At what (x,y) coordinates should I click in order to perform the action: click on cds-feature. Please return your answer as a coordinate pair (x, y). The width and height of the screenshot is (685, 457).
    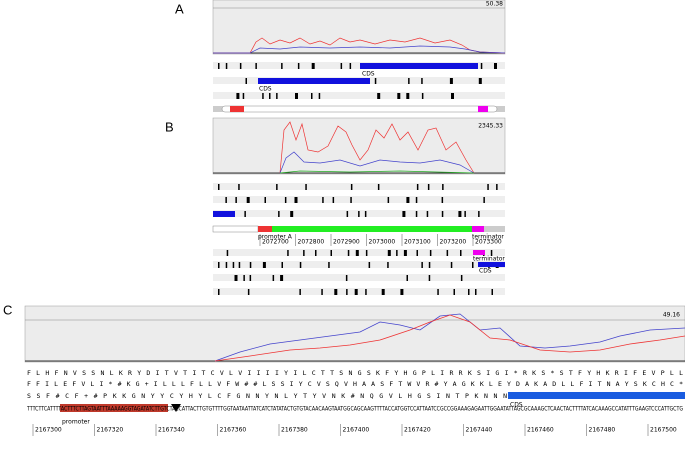
    Looking at the image, I should click on (224, 214).